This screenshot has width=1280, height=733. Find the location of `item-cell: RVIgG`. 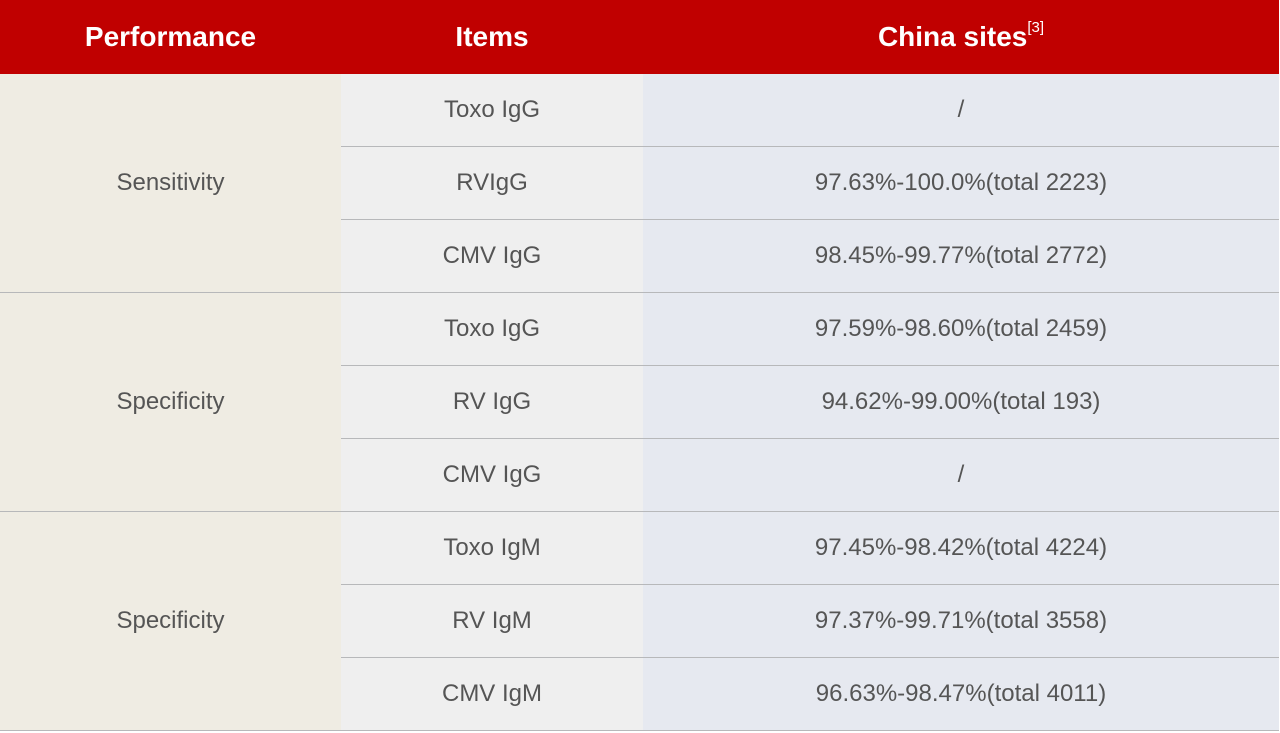

item-cell: RVIgG is located at coordinates (492, 183).